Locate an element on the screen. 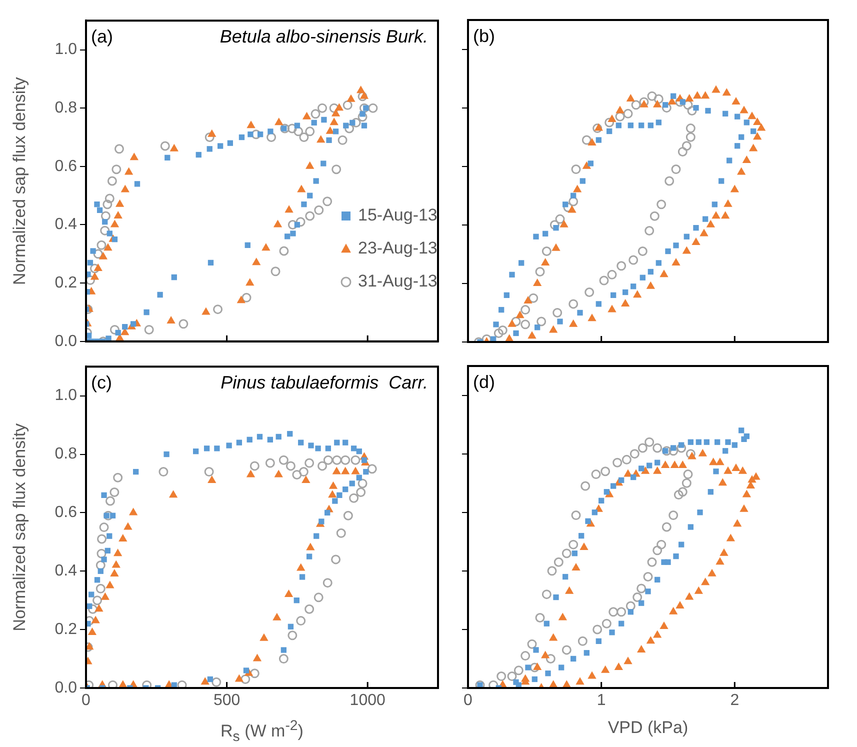 Image resolution: width=857 pixels, height=747 pixels. x-axis-title: R$_{s}$ (W m$^{-2}$) is located at coordinates (262, 732).